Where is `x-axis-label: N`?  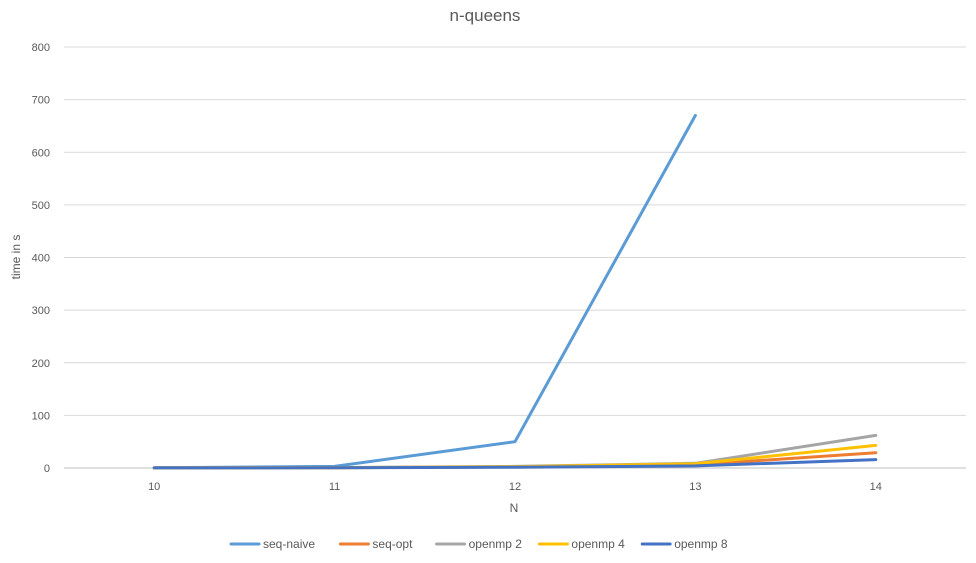
x-axis-label: N is located at coordinates (514, 508).